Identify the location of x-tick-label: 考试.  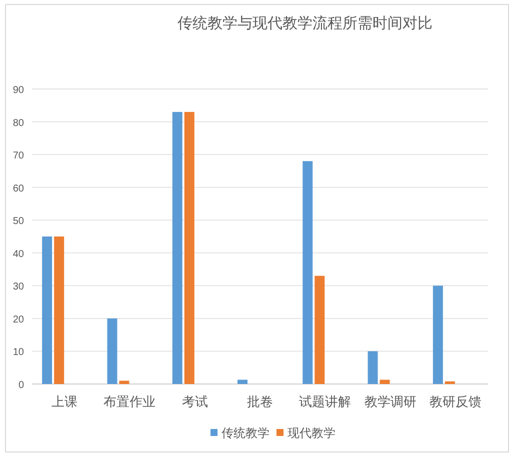
(195, 401).